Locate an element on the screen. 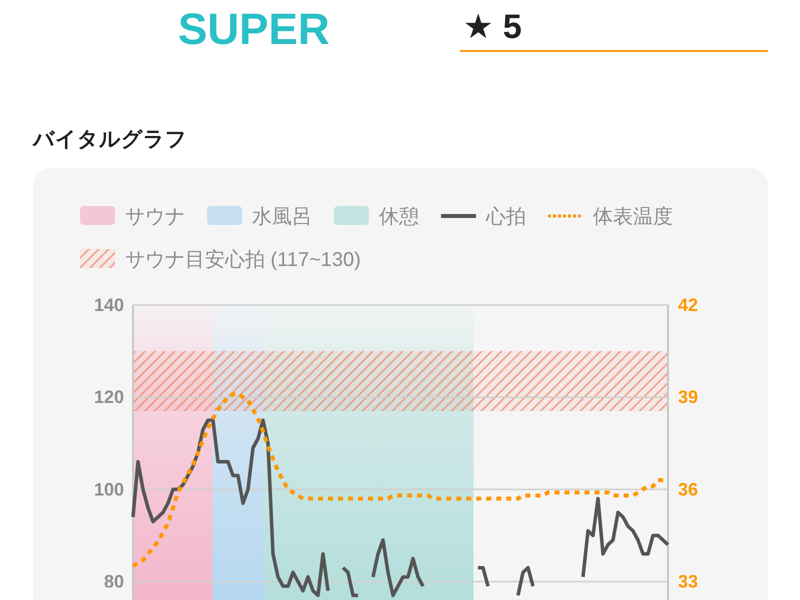  y-tick-label: 100 is located at coordinates (109, 489).